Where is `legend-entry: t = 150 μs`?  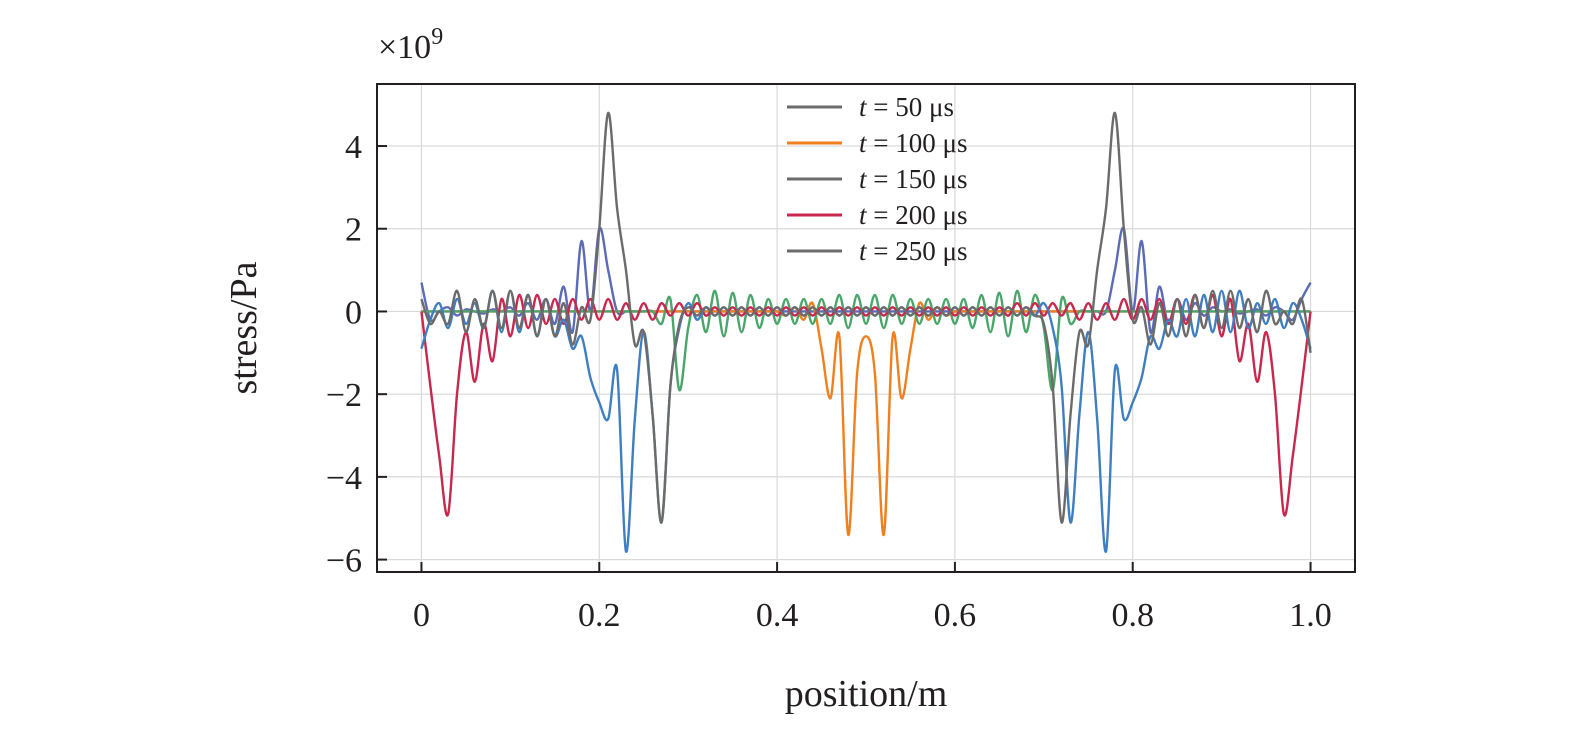 legend-entry: t = 150 μs is located at coordinates (913, 179).